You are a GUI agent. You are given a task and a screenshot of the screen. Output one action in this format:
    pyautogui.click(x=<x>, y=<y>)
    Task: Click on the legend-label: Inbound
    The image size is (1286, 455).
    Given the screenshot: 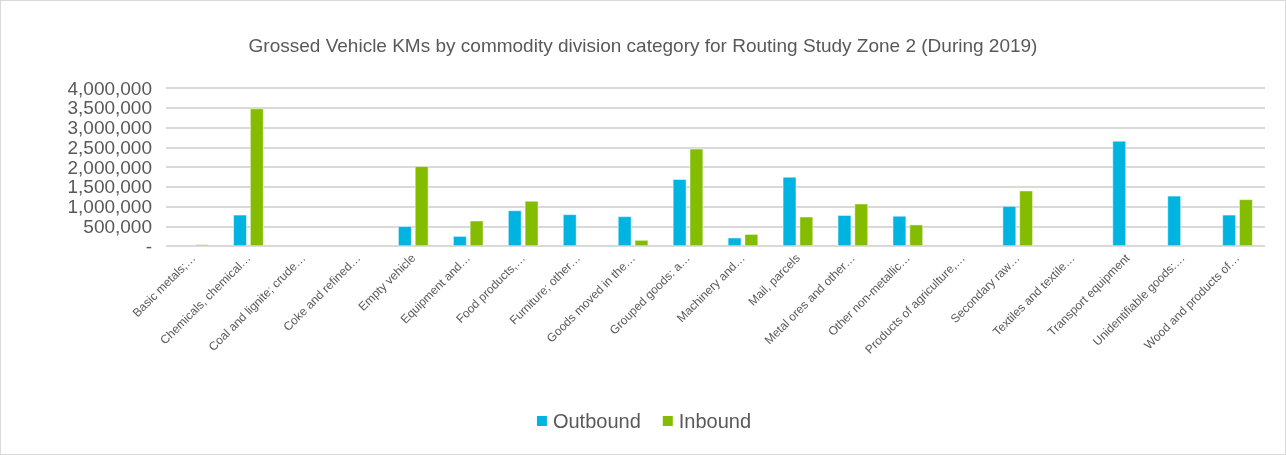 What is the action you would take?
    pyautogui.click(x=715, y=421)
    